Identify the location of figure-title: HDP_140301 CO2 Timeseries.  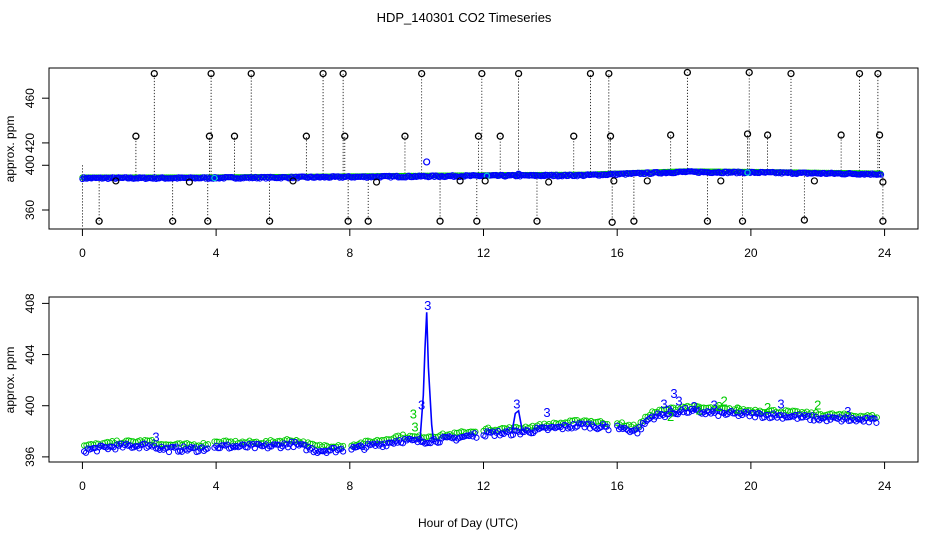
(464, 17).